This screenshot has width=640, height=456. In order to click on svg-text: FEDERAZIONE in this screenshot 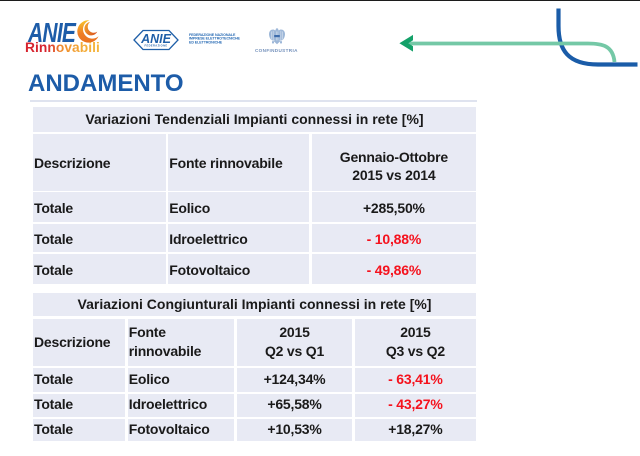, I will do `click(156, 46)`.